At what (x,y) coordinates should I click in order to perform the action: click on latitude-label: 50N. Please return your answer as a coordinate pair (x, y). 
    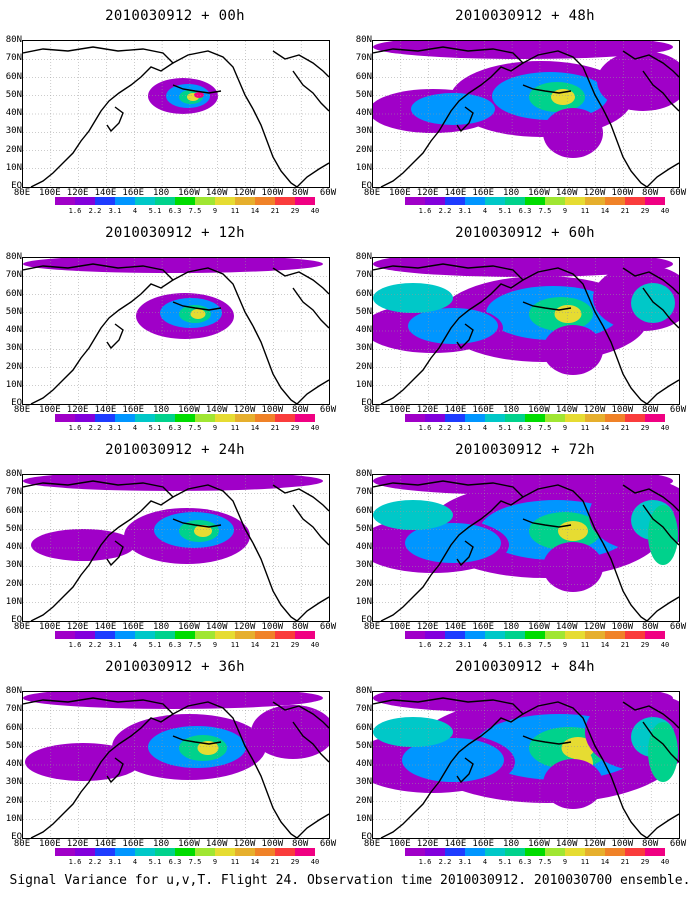
    Looking at the image, I should click on (13, 94).